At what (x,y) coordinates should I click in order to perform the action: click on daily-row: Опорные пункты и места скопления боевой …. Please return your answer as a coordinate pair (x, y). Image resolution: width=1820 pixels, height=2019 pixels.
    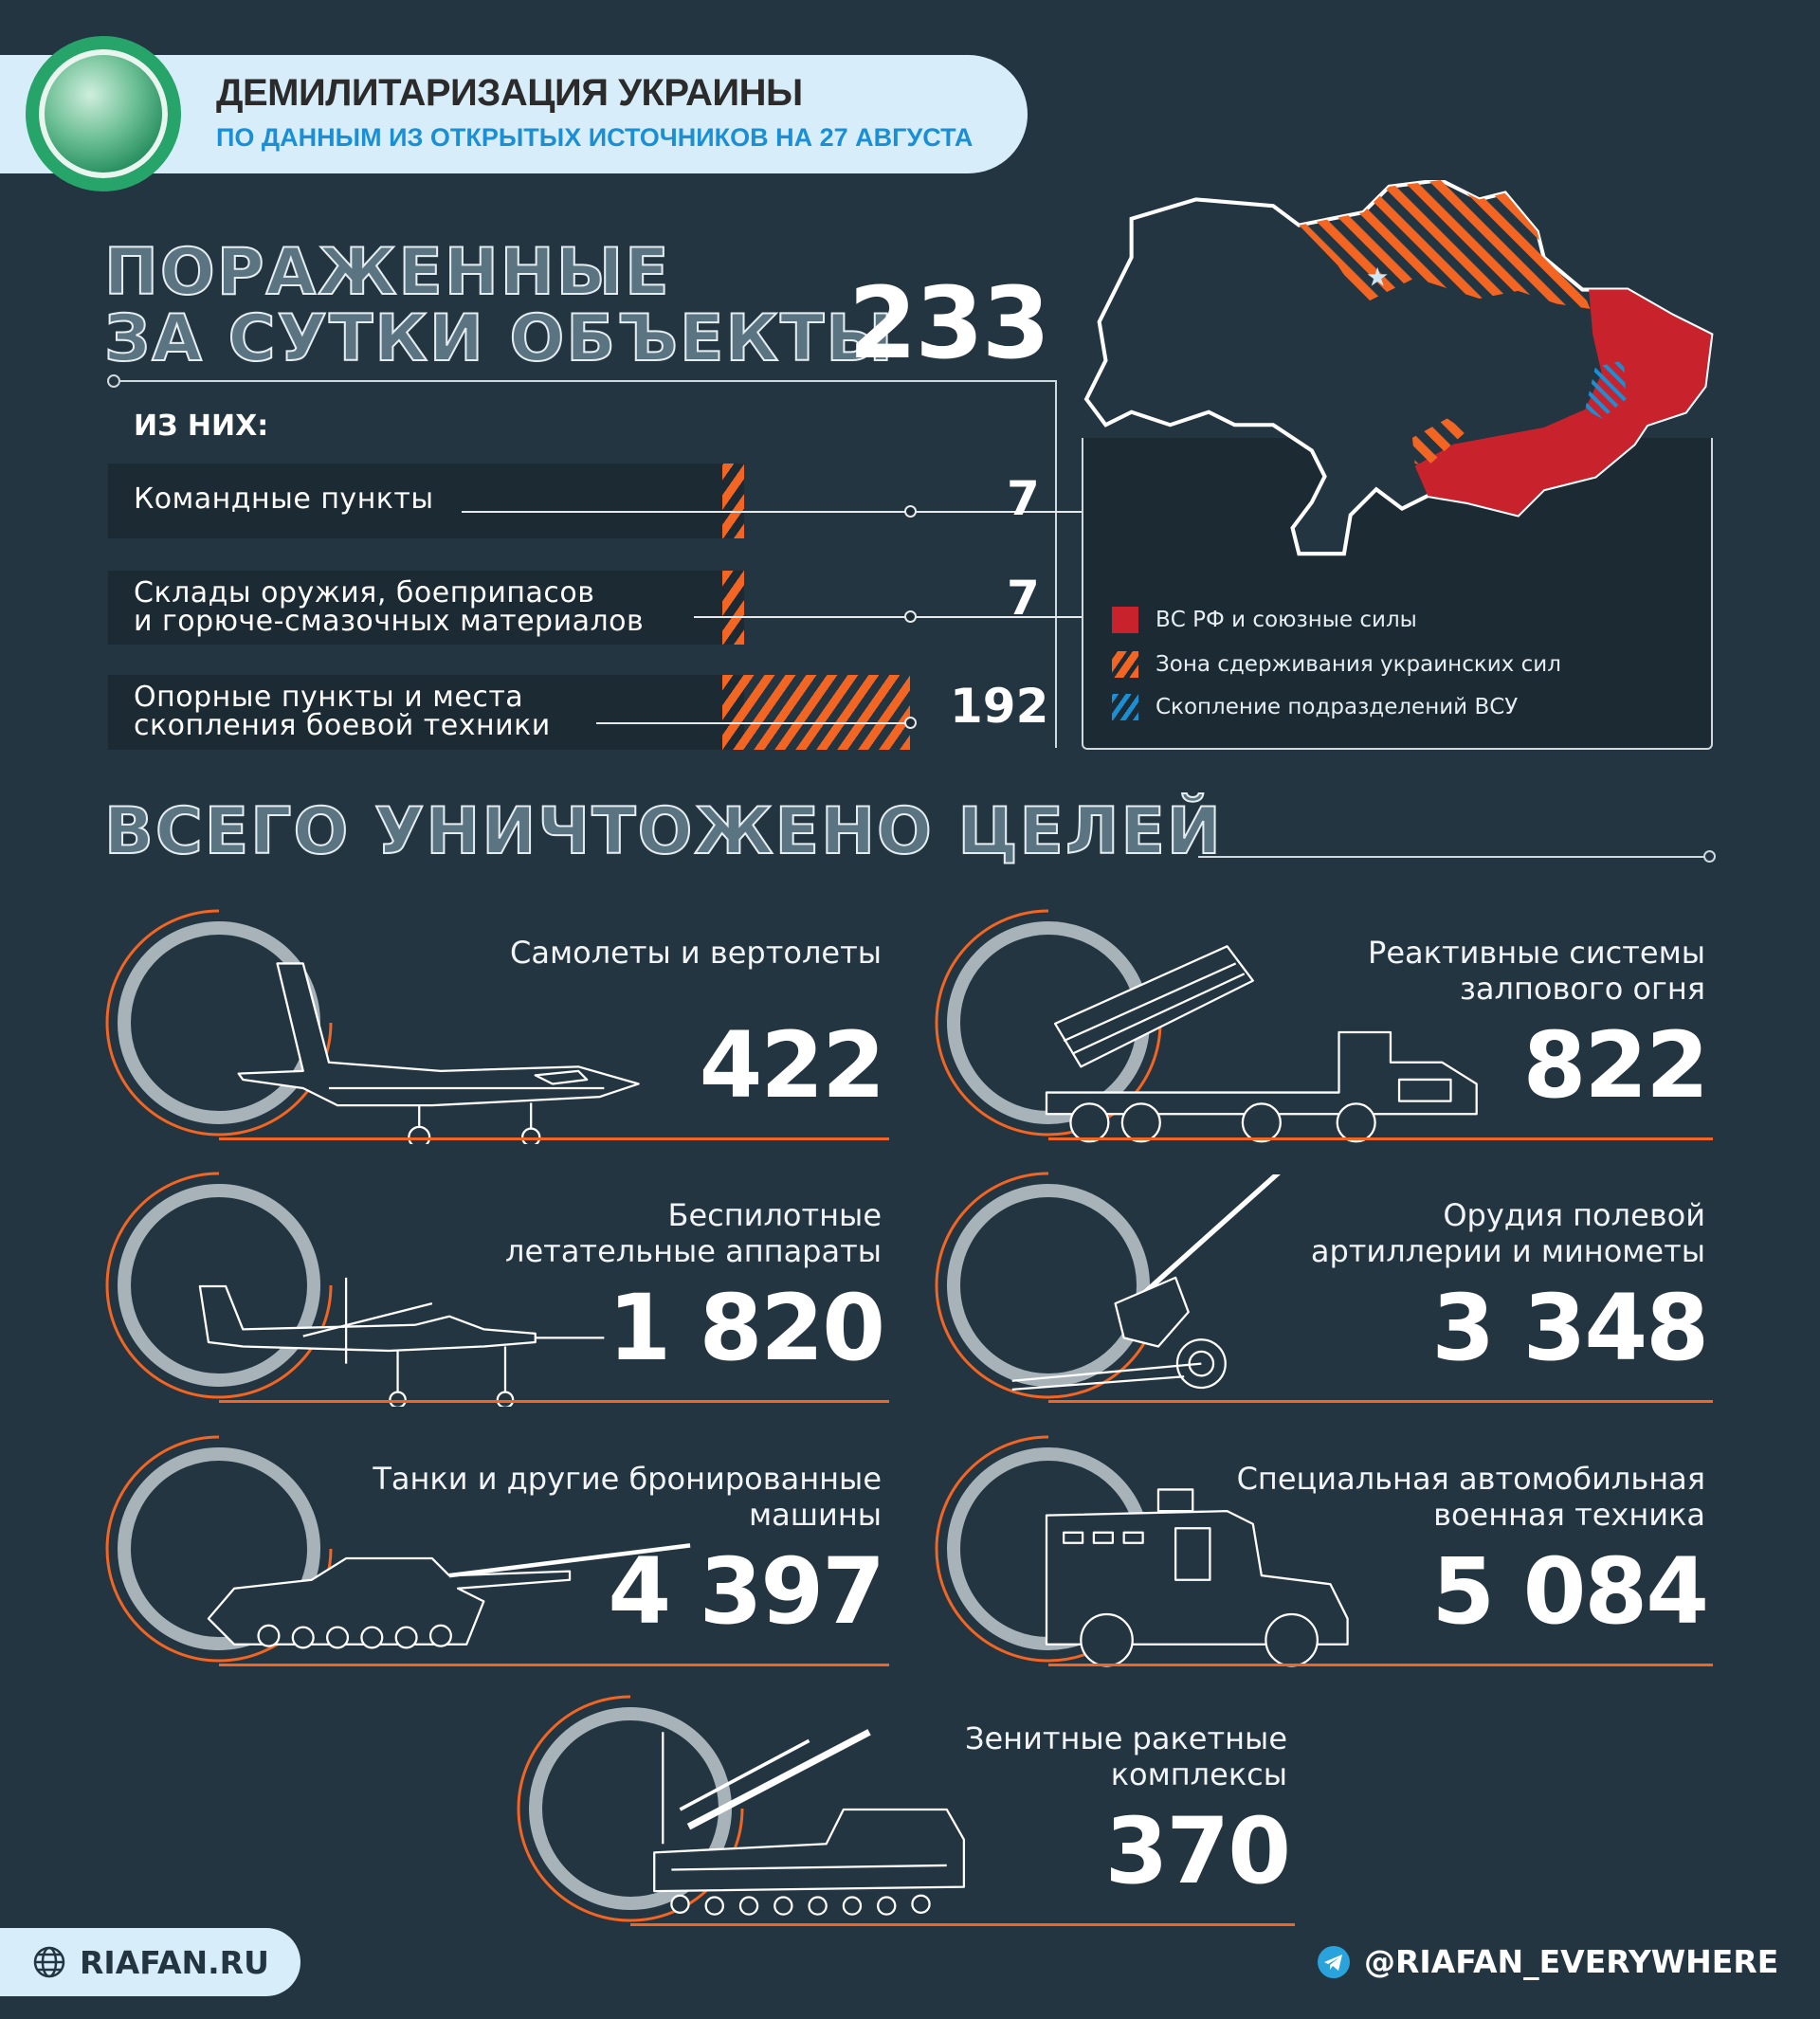
    Looking at the image, I should click on (578, 712).